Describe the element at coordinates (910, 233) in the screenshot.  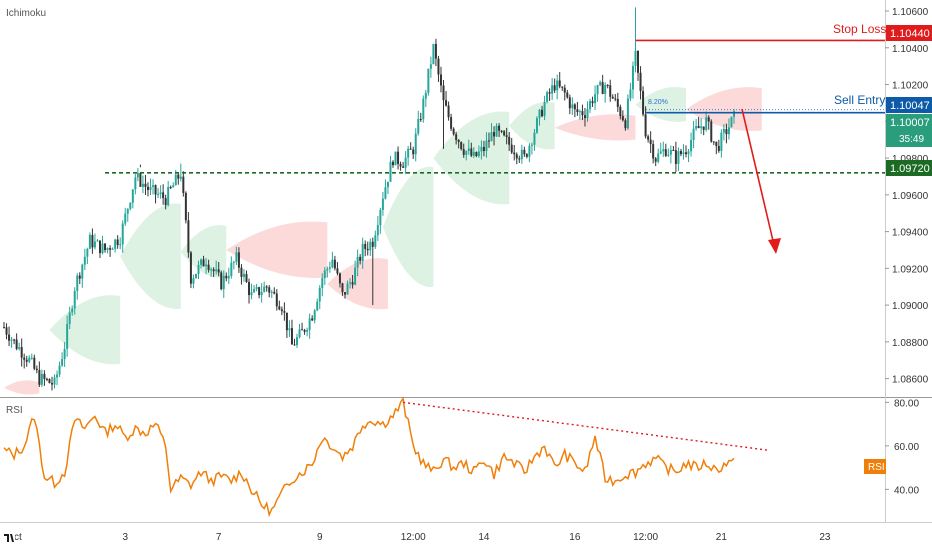
I see `price-tick-label: 1.09400` at that location.